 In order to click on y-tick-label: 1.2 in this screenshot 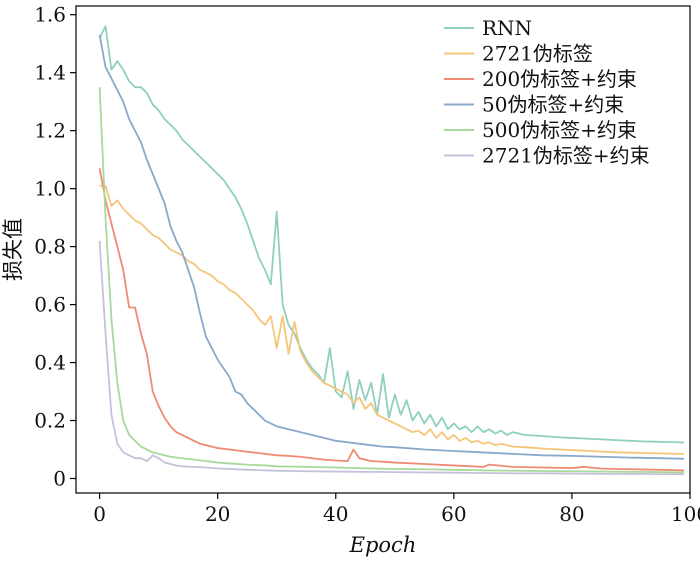, I will do `click(50, 131)`.